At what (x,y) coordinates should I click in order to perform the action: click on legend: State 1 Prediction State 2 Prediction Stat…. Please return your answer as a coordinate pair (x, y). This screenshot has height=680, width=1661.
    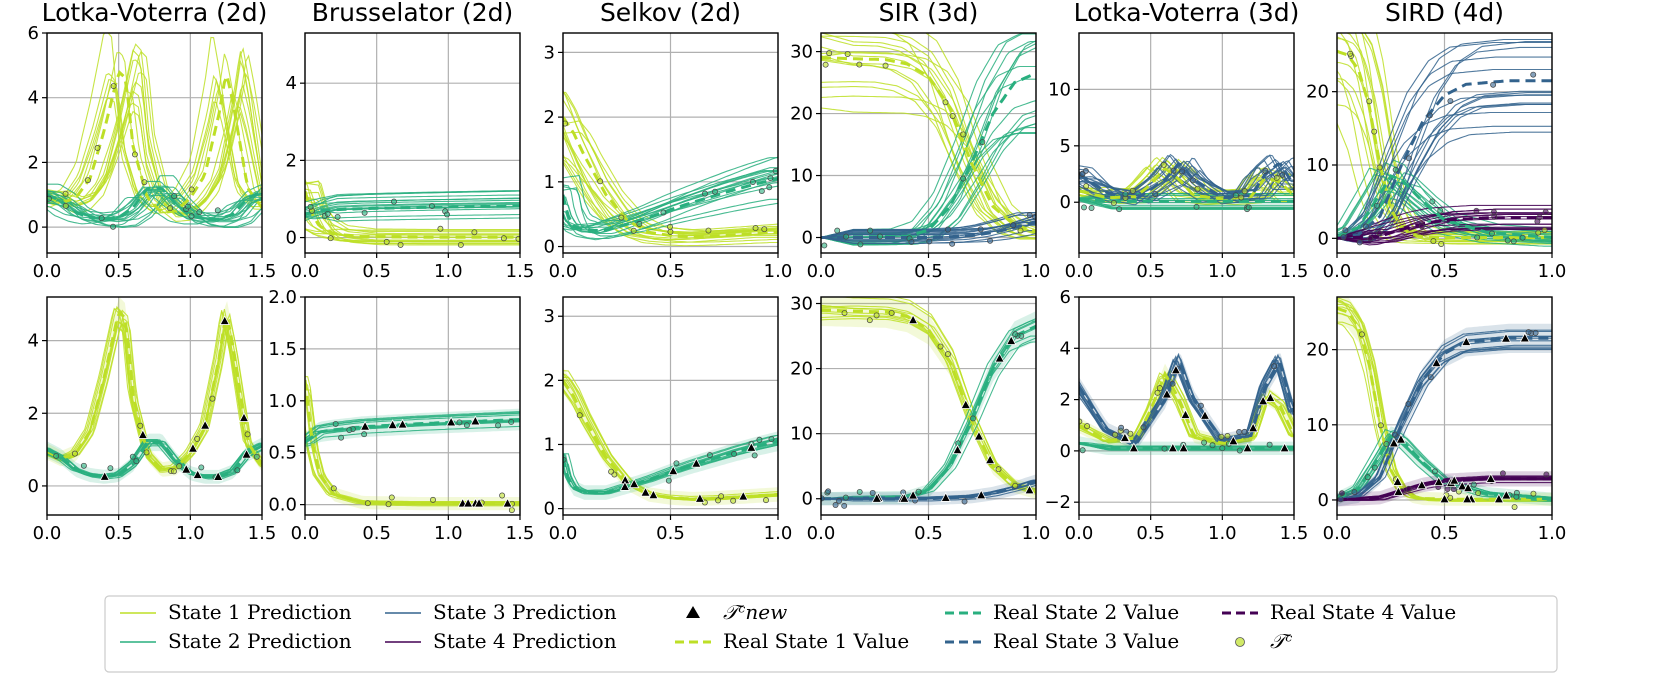
    Looking at the image, I should click on (831, 634).